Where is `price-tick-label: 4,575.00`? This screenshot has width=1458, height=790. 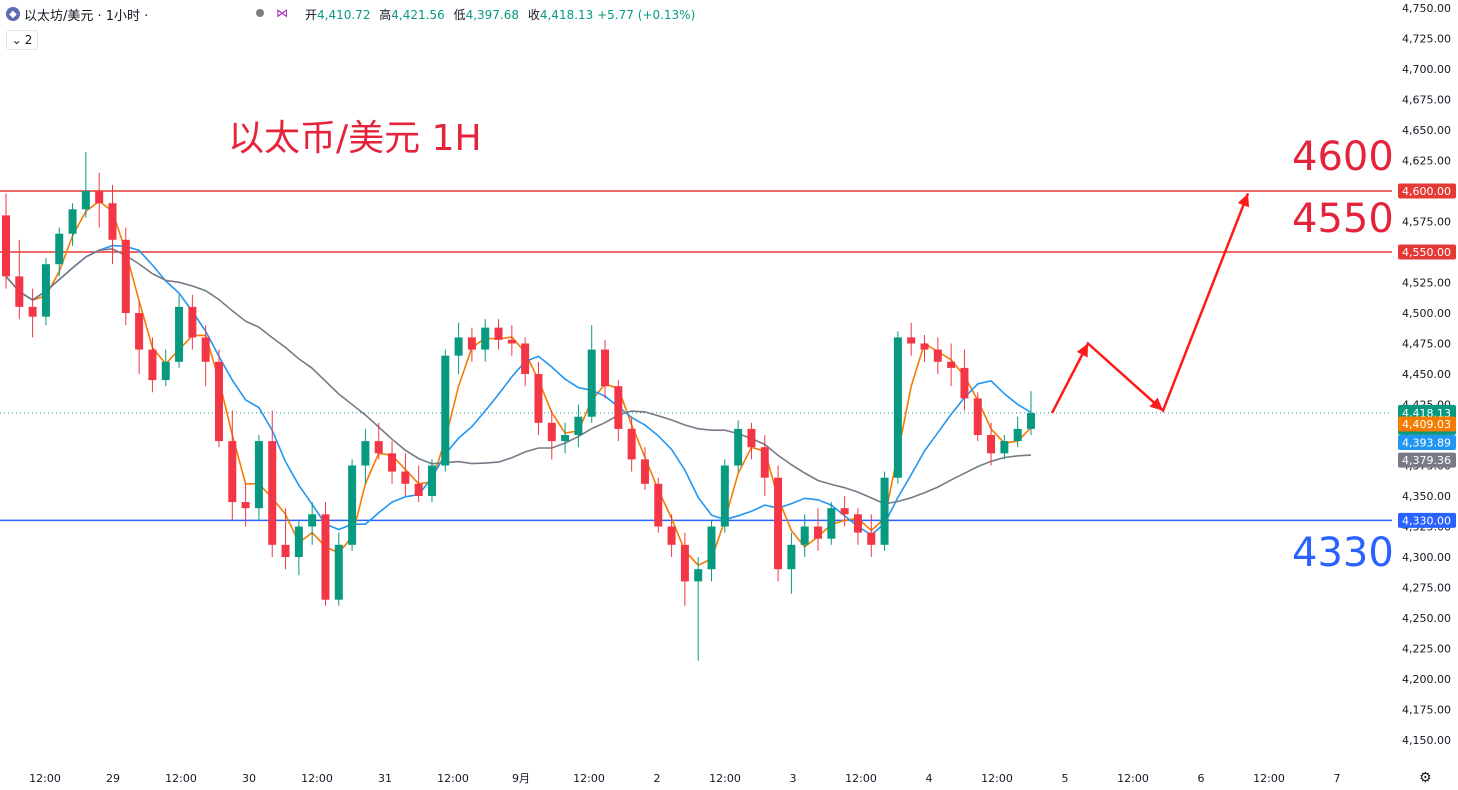
price-tick-label: 4,575.00 is located at coordinates (1426, 222).